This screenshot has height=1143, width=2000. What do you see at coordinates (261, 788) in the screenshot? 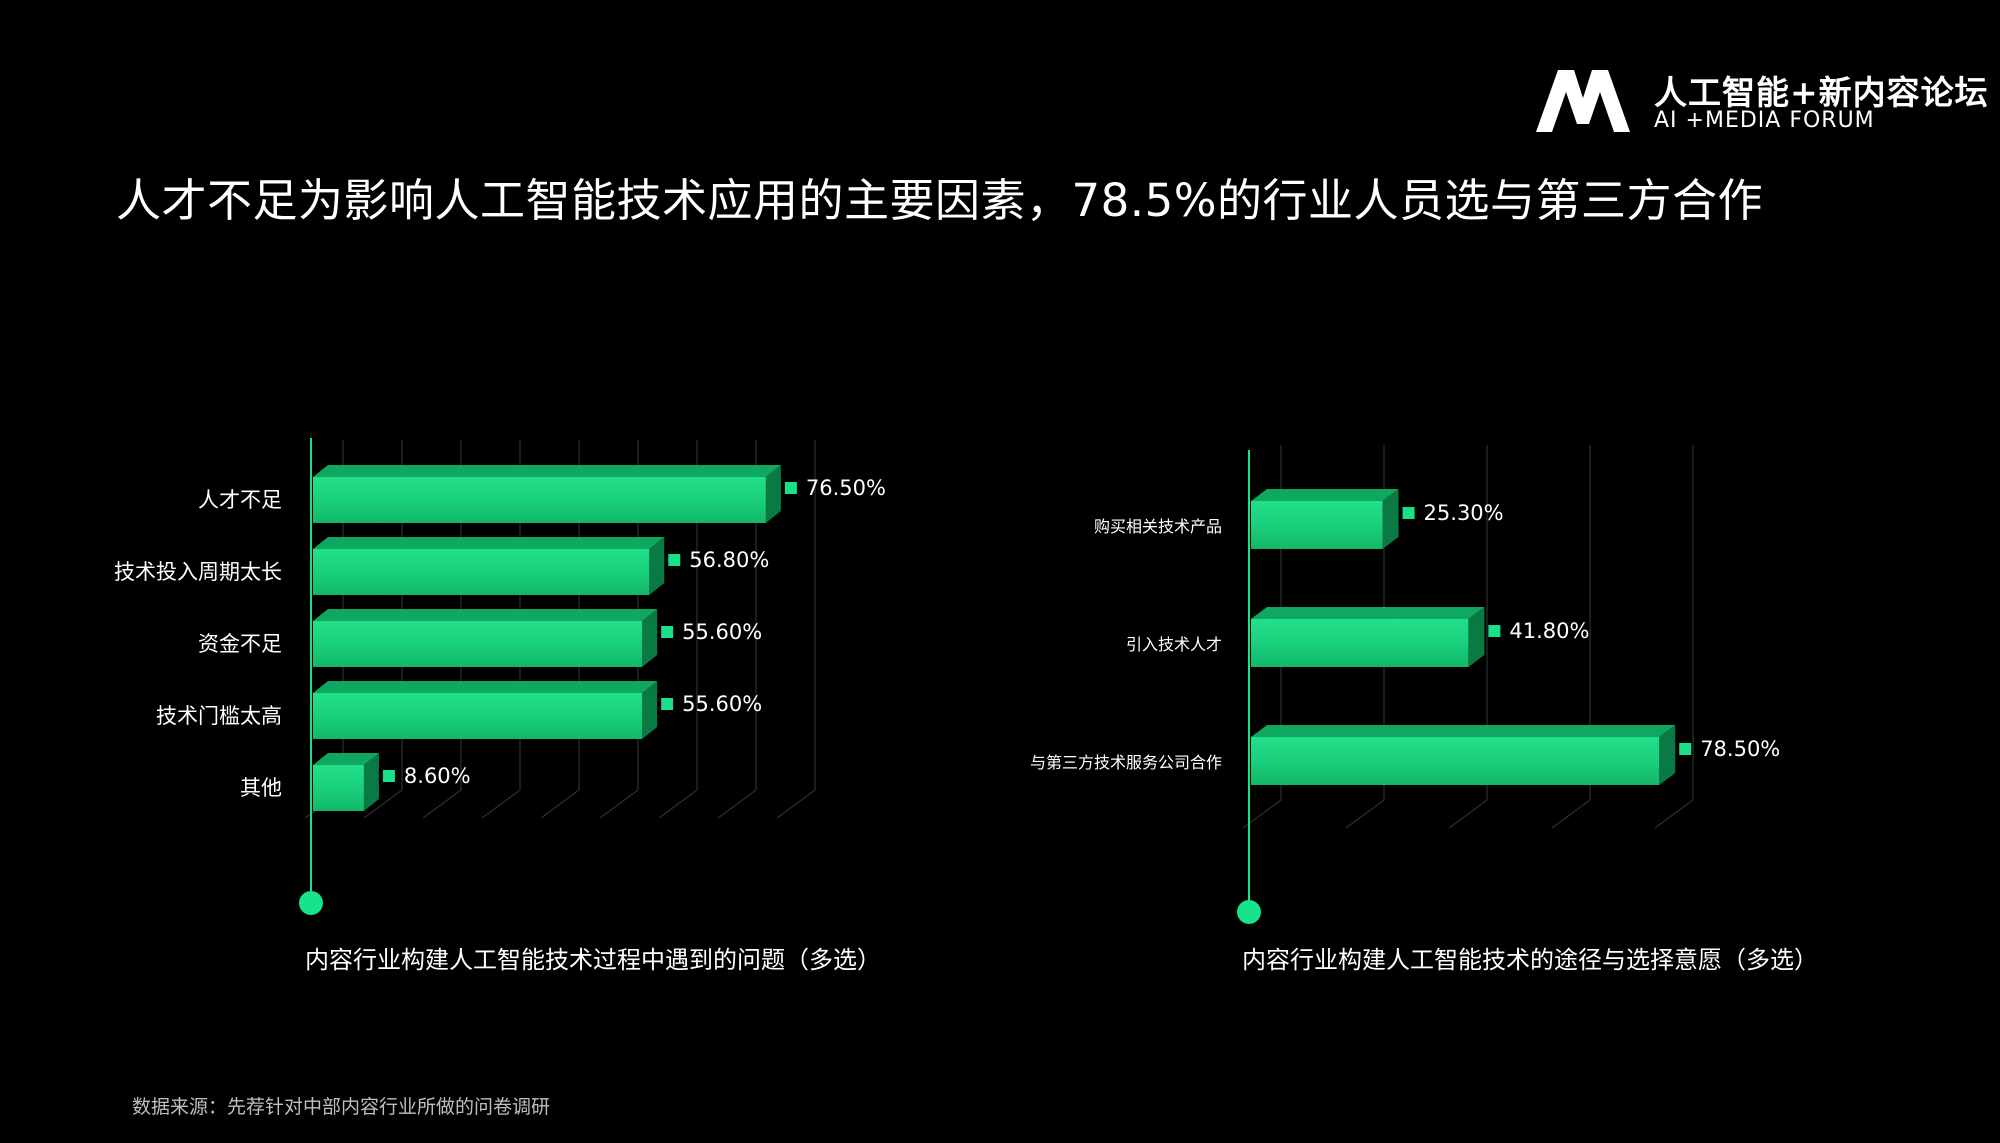
I see `chart1-category-label-5: 其他` at bounding box center [261, 788].